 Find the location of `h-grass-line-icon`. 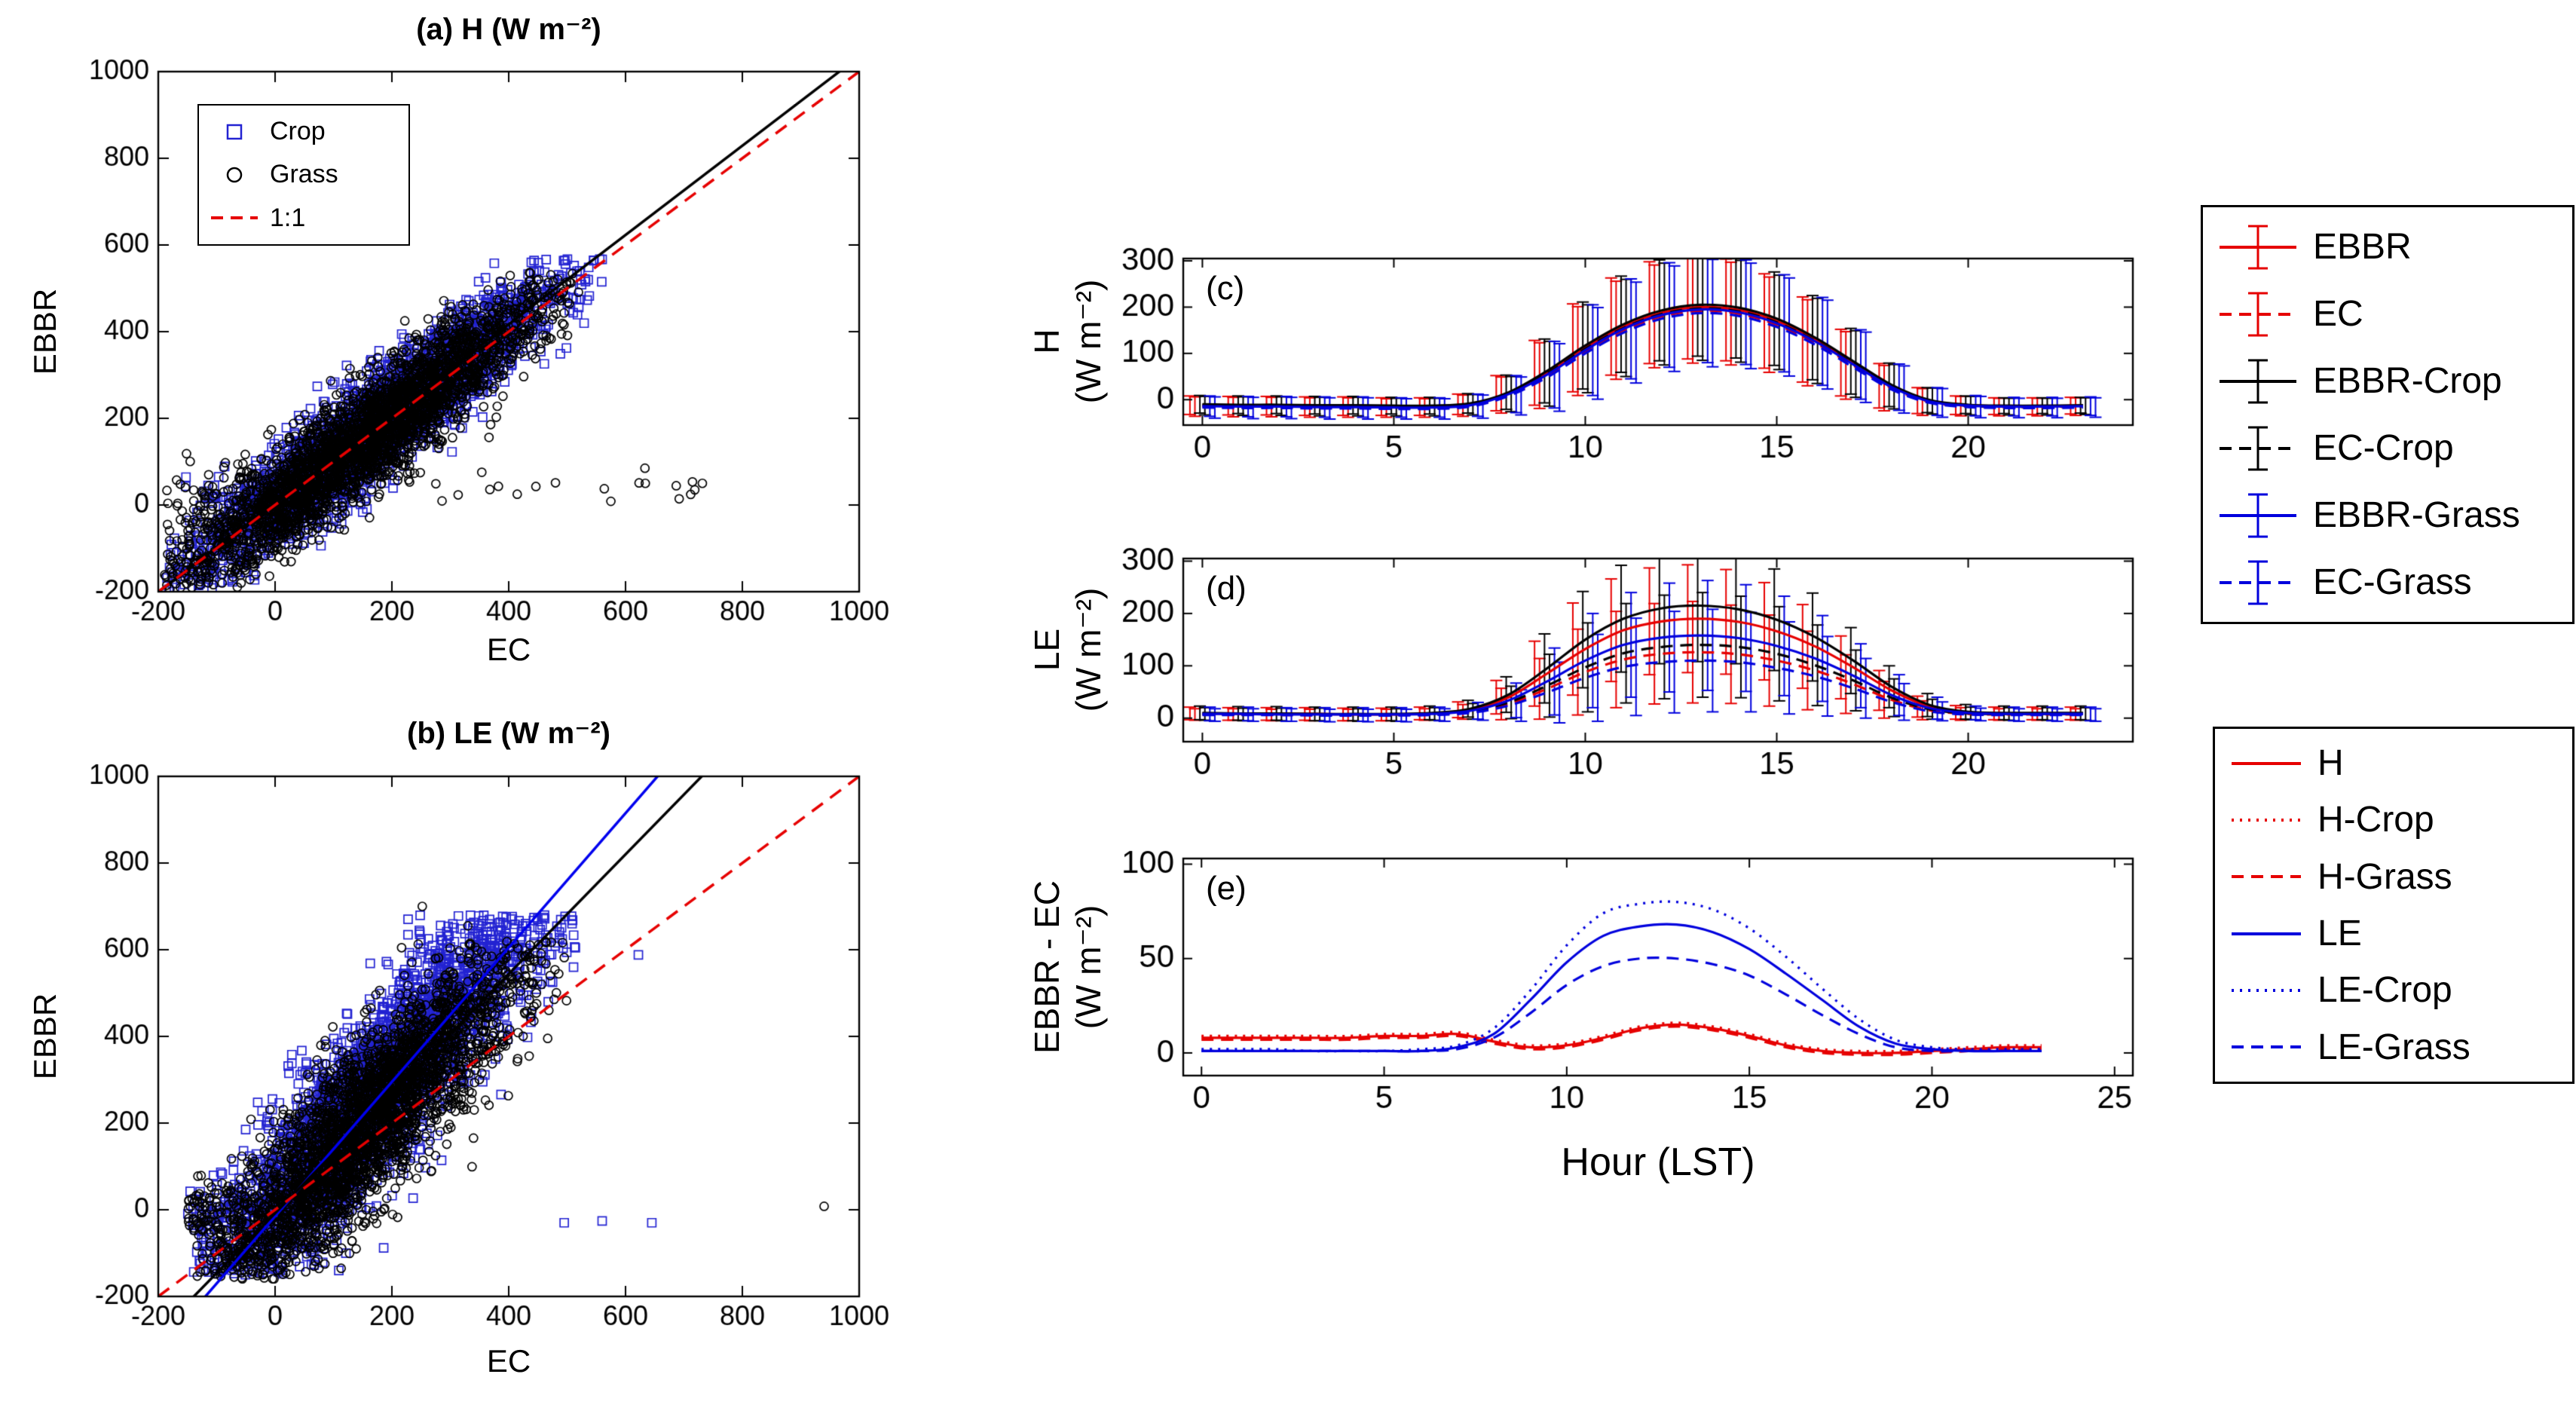

h-grass-line-icon is located at coordinates (2266, 876).